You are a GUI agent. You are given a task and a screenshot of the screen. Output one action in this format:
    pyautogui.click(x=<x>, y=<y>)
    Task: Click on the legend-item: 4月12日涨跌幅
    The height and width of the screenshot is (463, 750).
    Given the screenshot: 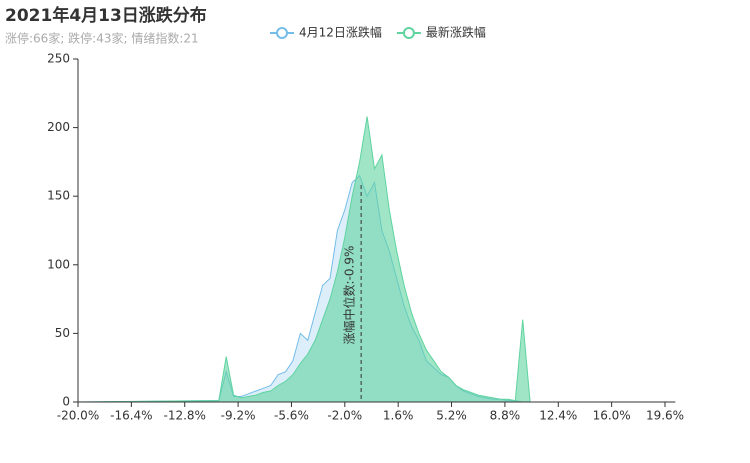 What is the action you would take?
    pyautogui.click(x=326, y=32)
    